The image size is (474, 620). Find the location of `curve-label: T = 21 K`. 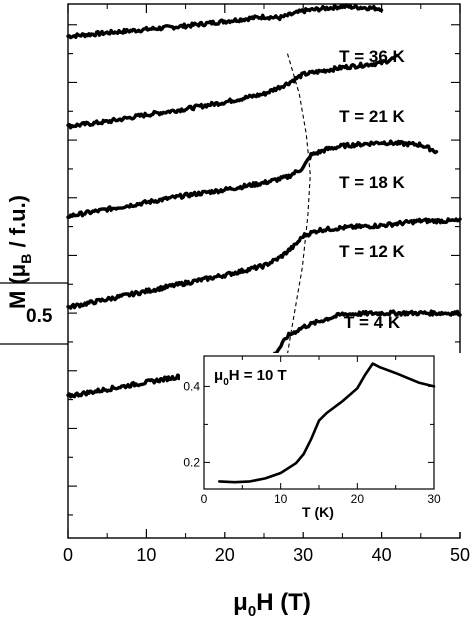

curve-label: T = 21 K is located at coordinates (372, 116).